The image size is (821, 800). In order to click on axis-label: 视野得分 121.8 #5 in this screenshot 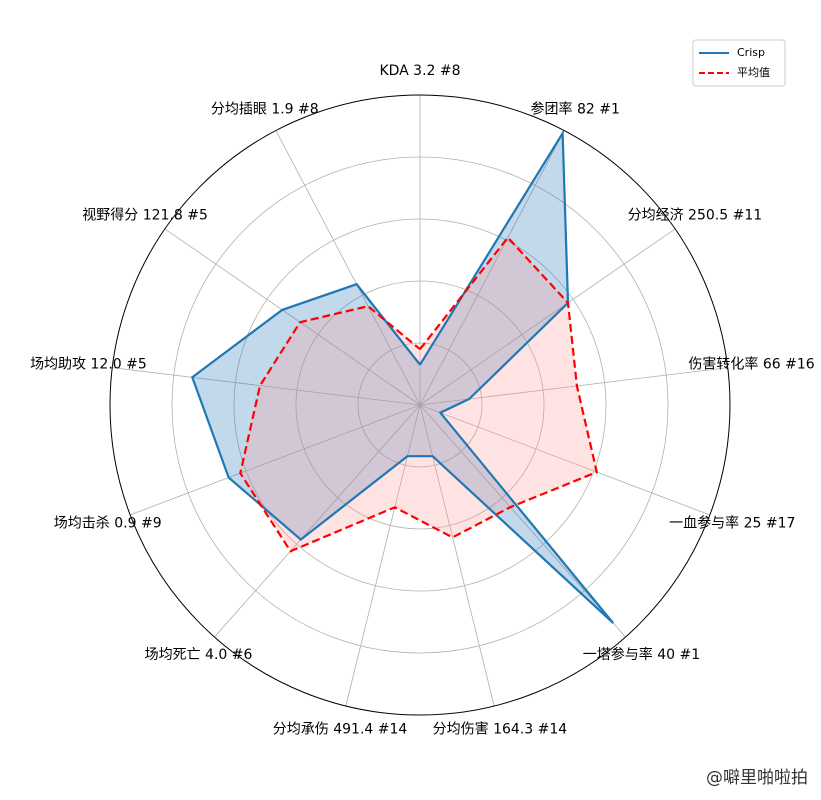, I will do `click(145, 214)`.